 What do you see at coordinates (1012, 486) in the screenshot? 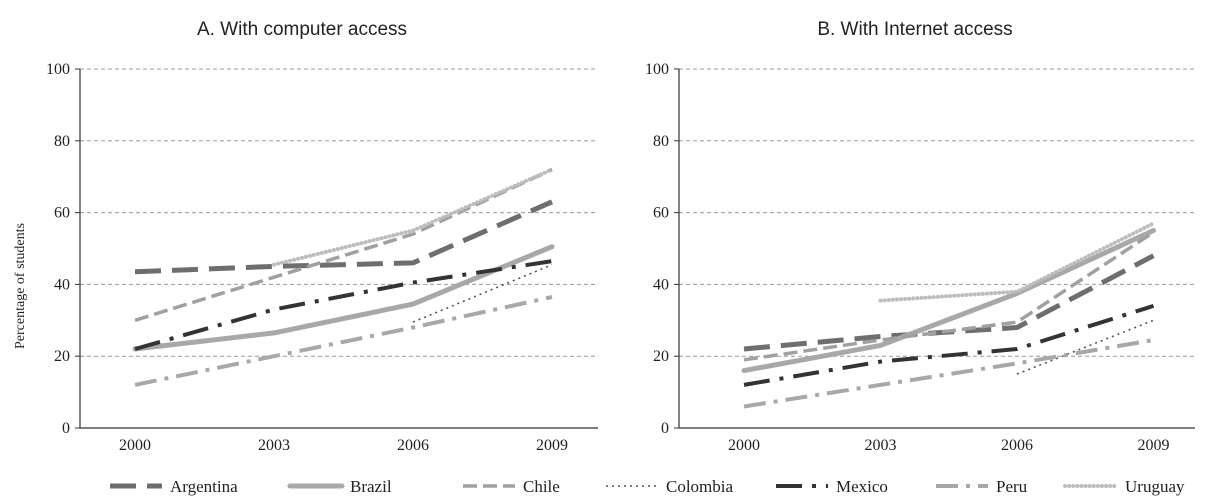
I see `legend-label-peru: Peru` at bounding box center [1012, 486].